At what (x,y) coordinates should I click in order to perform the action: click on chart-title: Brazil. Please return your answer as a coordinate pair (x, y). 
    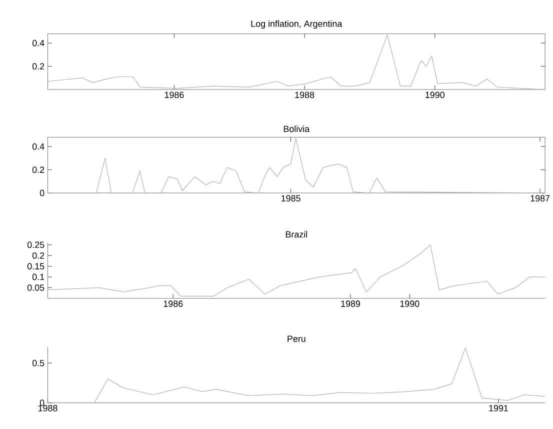
    Looking at the image, I should click on (296, 234).